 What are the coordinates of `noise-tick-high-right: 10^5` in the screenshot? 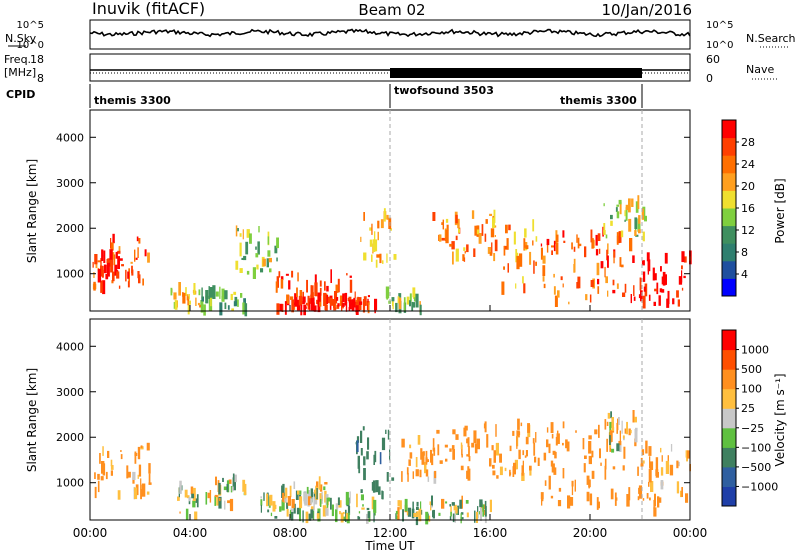 It's located at (719, 25).